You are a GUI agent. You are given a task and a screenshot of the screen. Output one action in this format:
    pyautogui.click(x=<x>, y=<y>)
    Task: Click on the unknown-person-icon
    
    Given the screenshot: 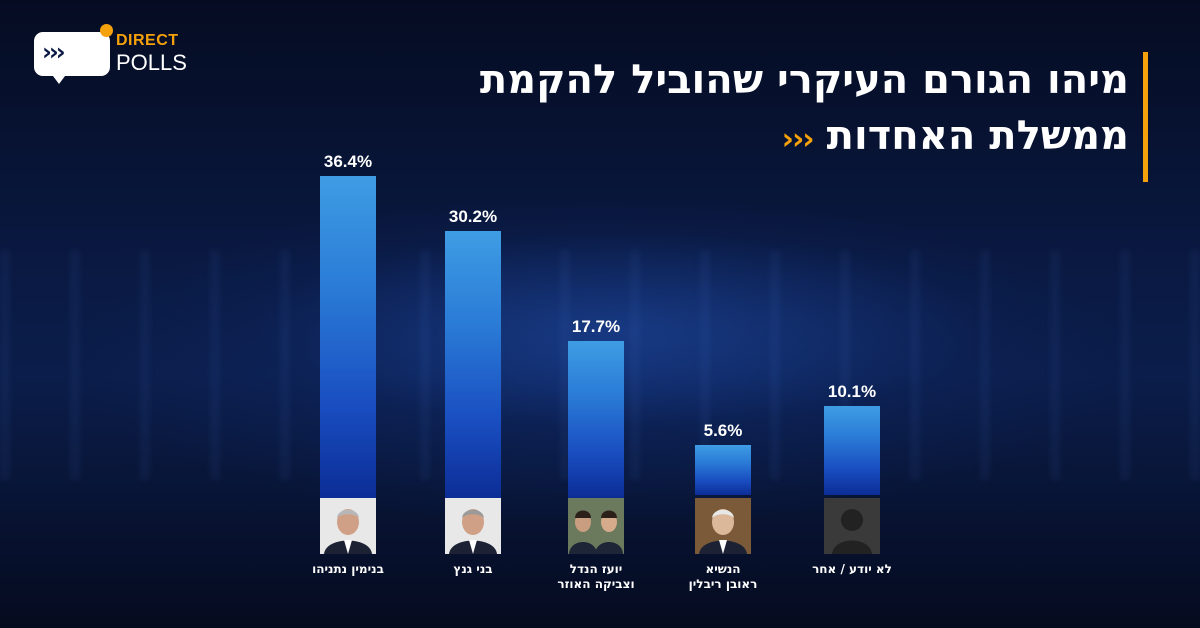 What is the action you would take?
    pyautogui.click(x=852, y=526)
    